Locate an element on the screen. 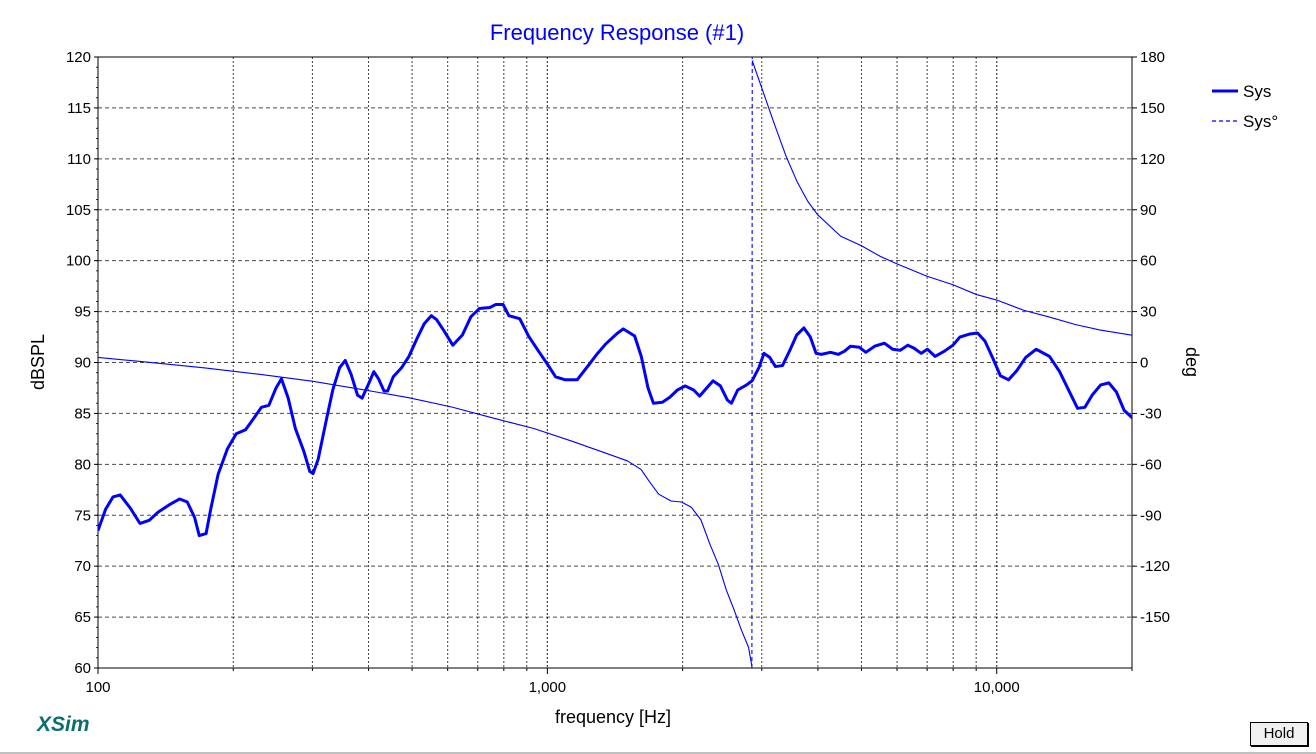 This screenshot has width=1316, height=754. y-axis-label: dBSPL is located at coordinates (38, 362).